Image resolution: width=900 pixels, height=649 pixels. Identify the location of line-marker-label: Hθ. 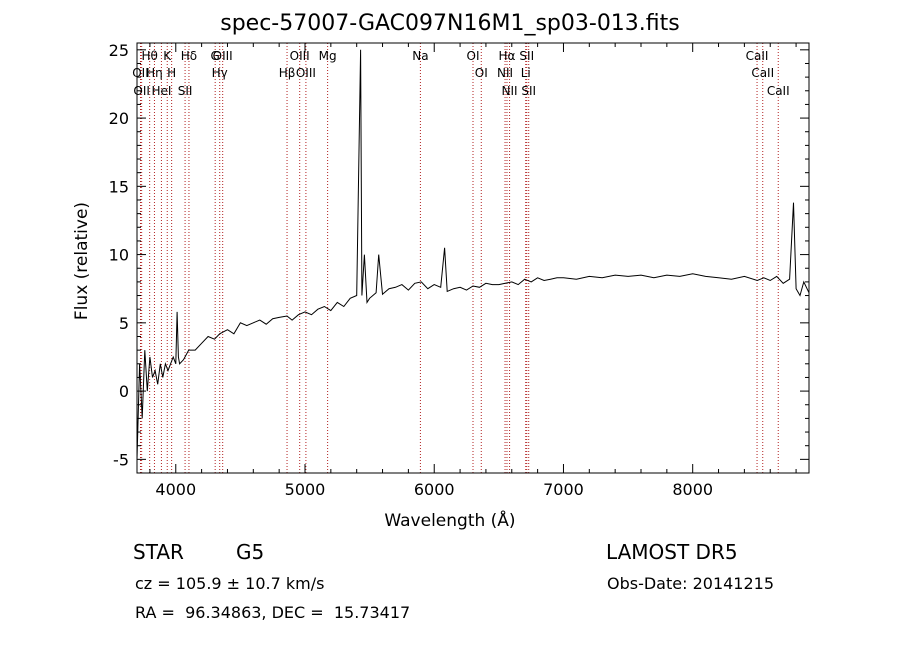
(149, 56).